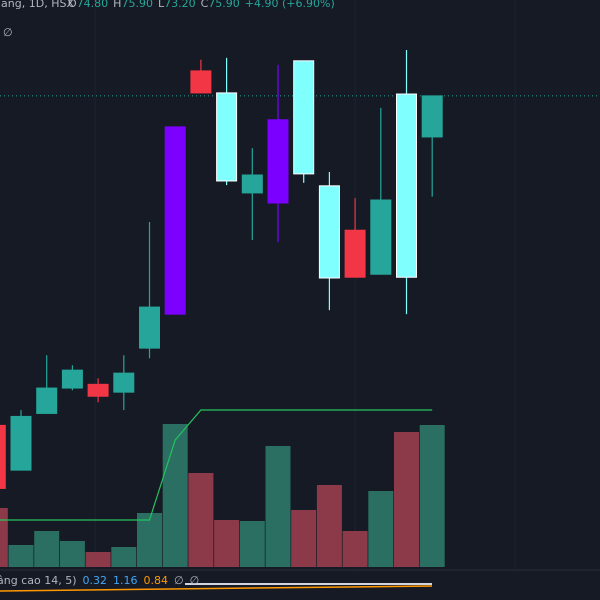 Image resolution: width=600 pixels, height=600 pixels. I want to click on indicator-line, so click(216, 588).